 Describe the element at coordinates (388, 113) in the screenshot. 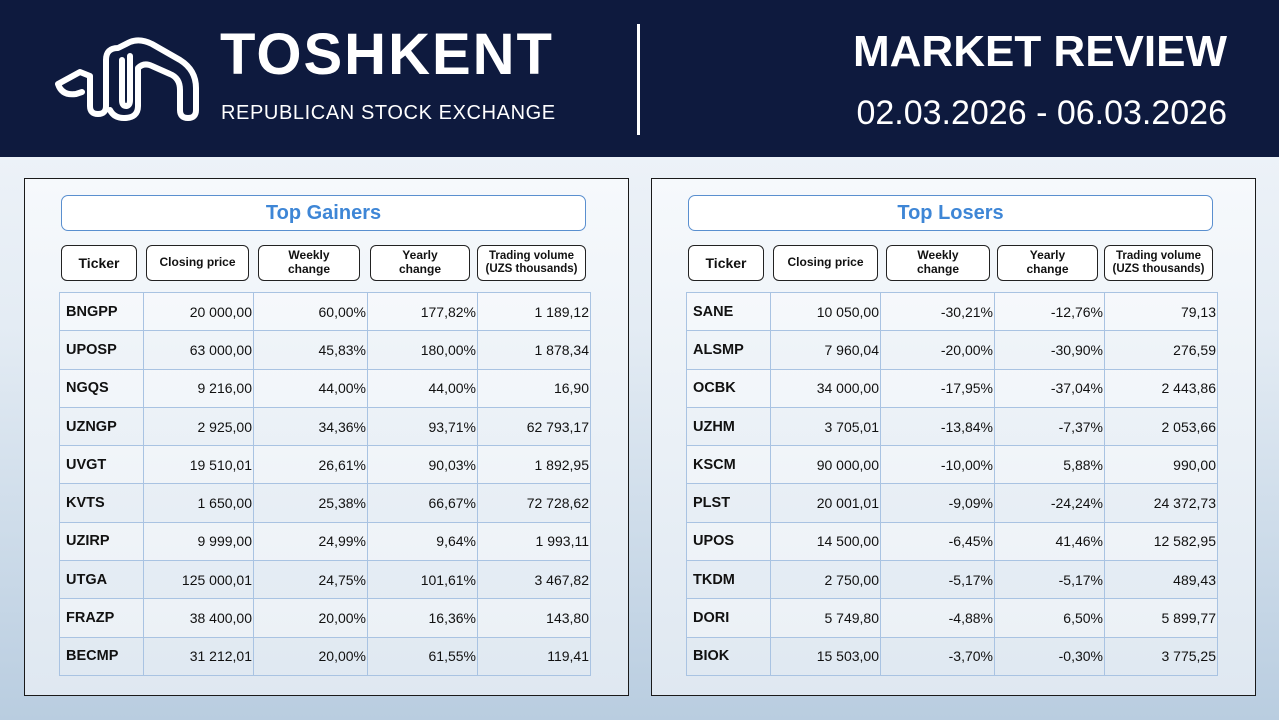

I see `brand-subtitle: REPUBLICAN STOCK EXCHANGE` at that location.